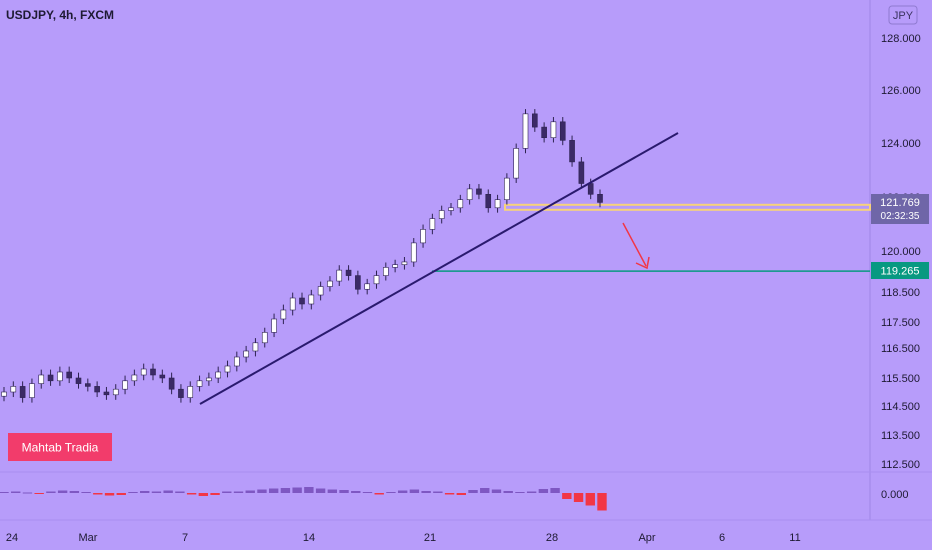  I want to click on price-tick-label: 112.500, so click(900, 465).